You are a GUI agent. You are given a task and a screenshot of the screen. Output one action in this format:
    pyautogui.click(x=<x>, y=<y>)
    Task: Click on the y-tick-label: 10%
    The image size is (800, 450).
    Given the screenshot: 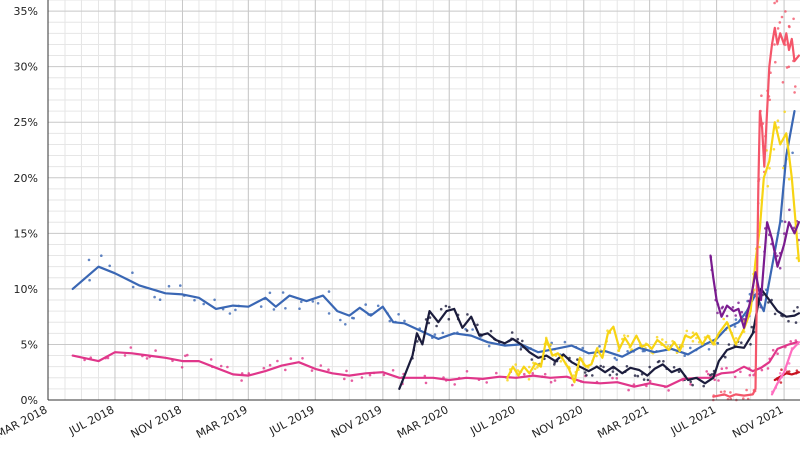 What is the action you would take?
    pyautogui.click(x=26, y=289)
    